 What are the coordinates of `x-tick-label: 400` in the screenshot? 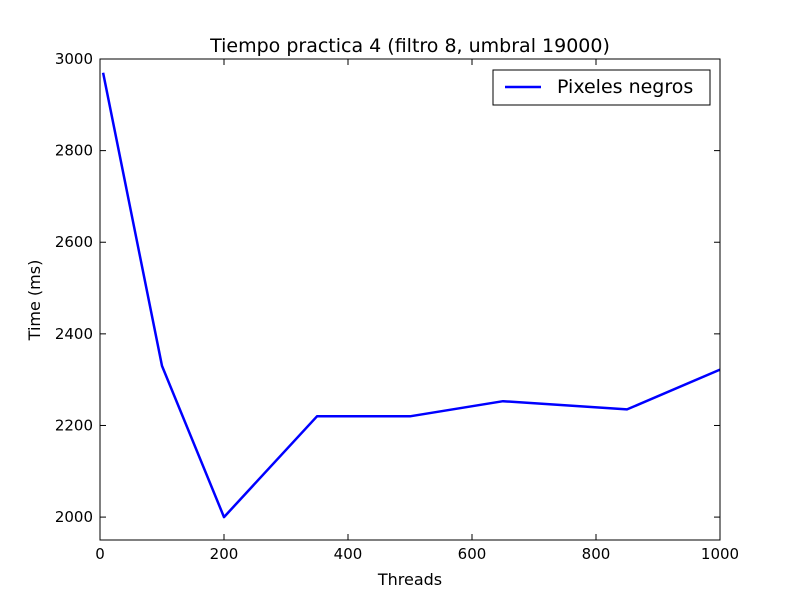 It's located at (348, 554).